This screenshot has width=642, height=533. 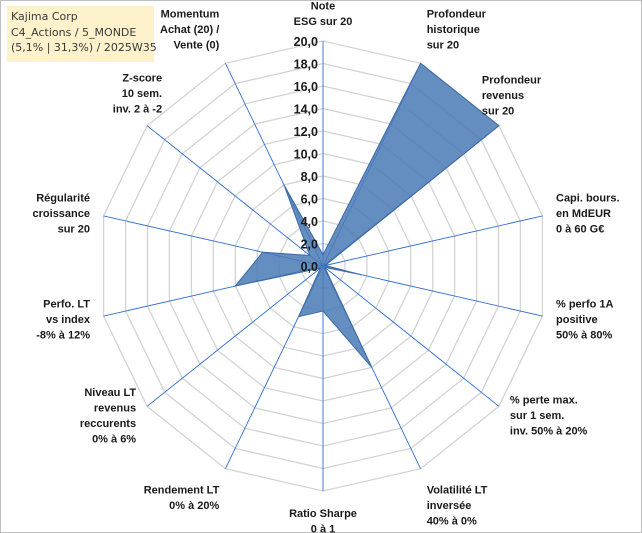 What do you see at coordinates (137, 110) in the screenshot?
I see `axis-label-line: inv. 2 à -2` at bounding box center [137, 110].